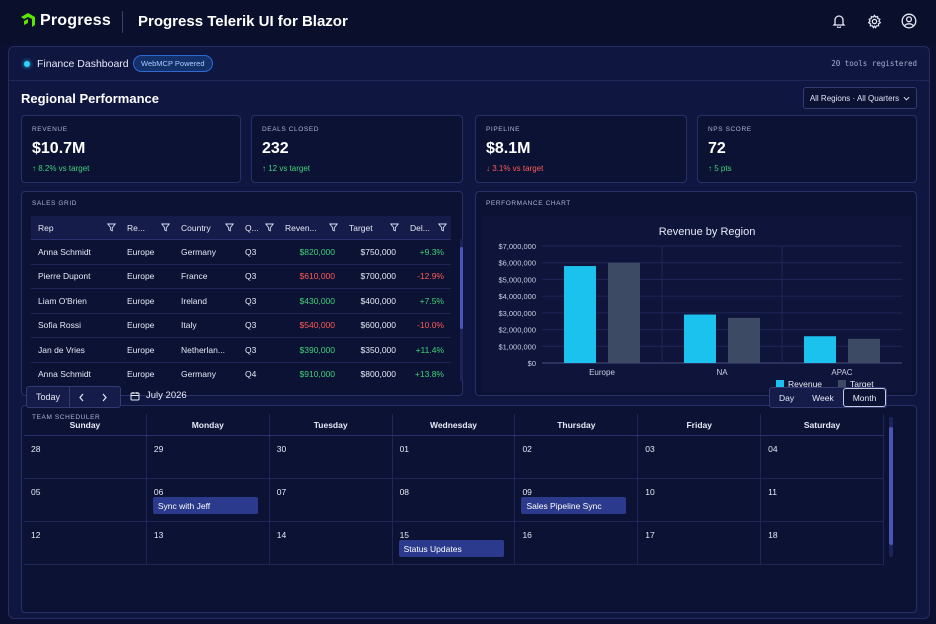  Describe the element at coordinates (864, 397) in the screenshot. I see `view-month-button: Month` at that location.